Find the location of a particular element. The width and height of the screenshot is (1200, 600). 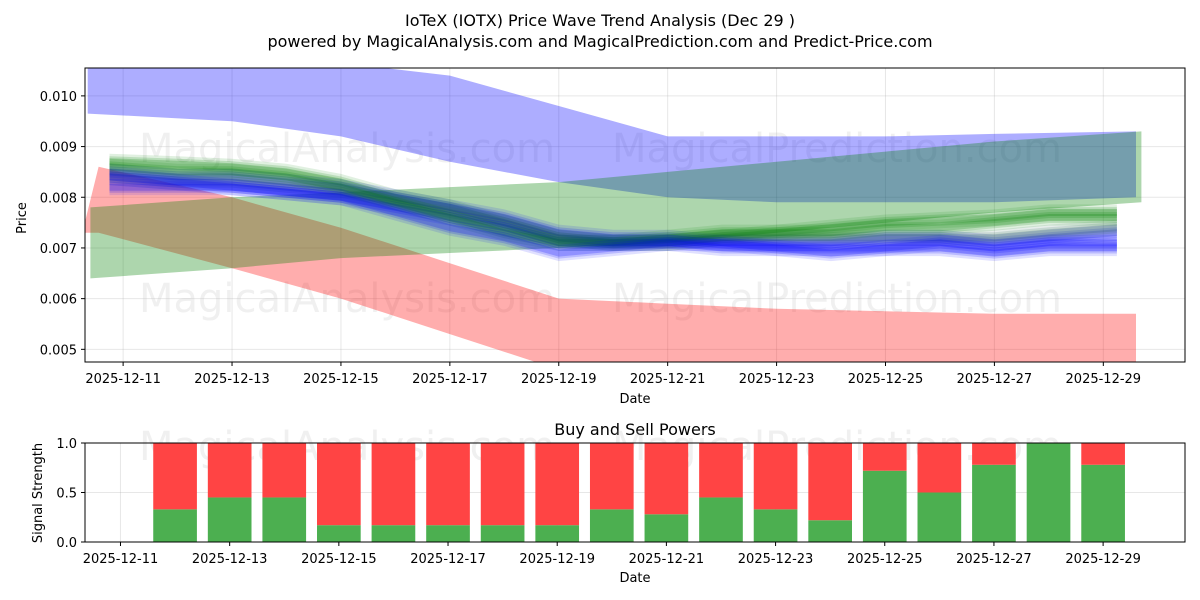

signal-y-axis-label: Signal Strength is located at coordinates (38, 493).